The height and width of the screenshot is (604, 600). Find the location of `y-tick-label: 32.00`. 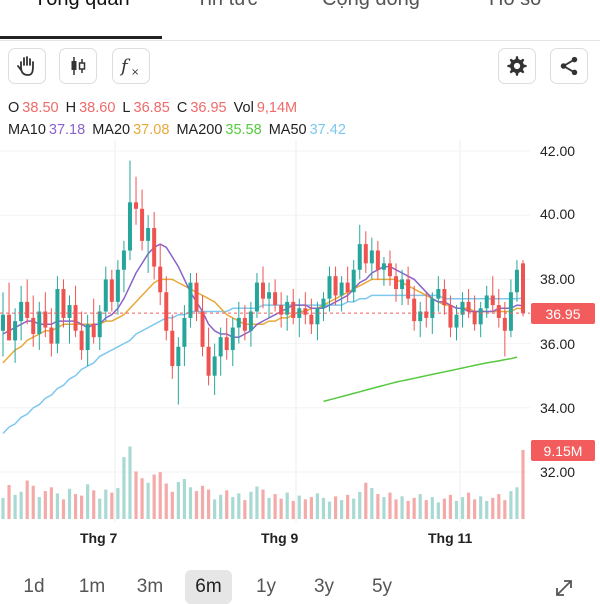

y-tick-label: 32.00 is located at coordinates (558, 472).